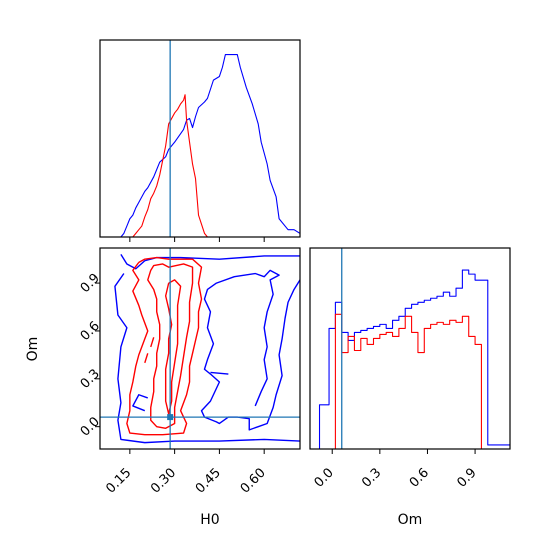  Describe the element at coordinates (90, 379) in the screenshot. I see `contour-y-tick-label: 0.3` at that location.